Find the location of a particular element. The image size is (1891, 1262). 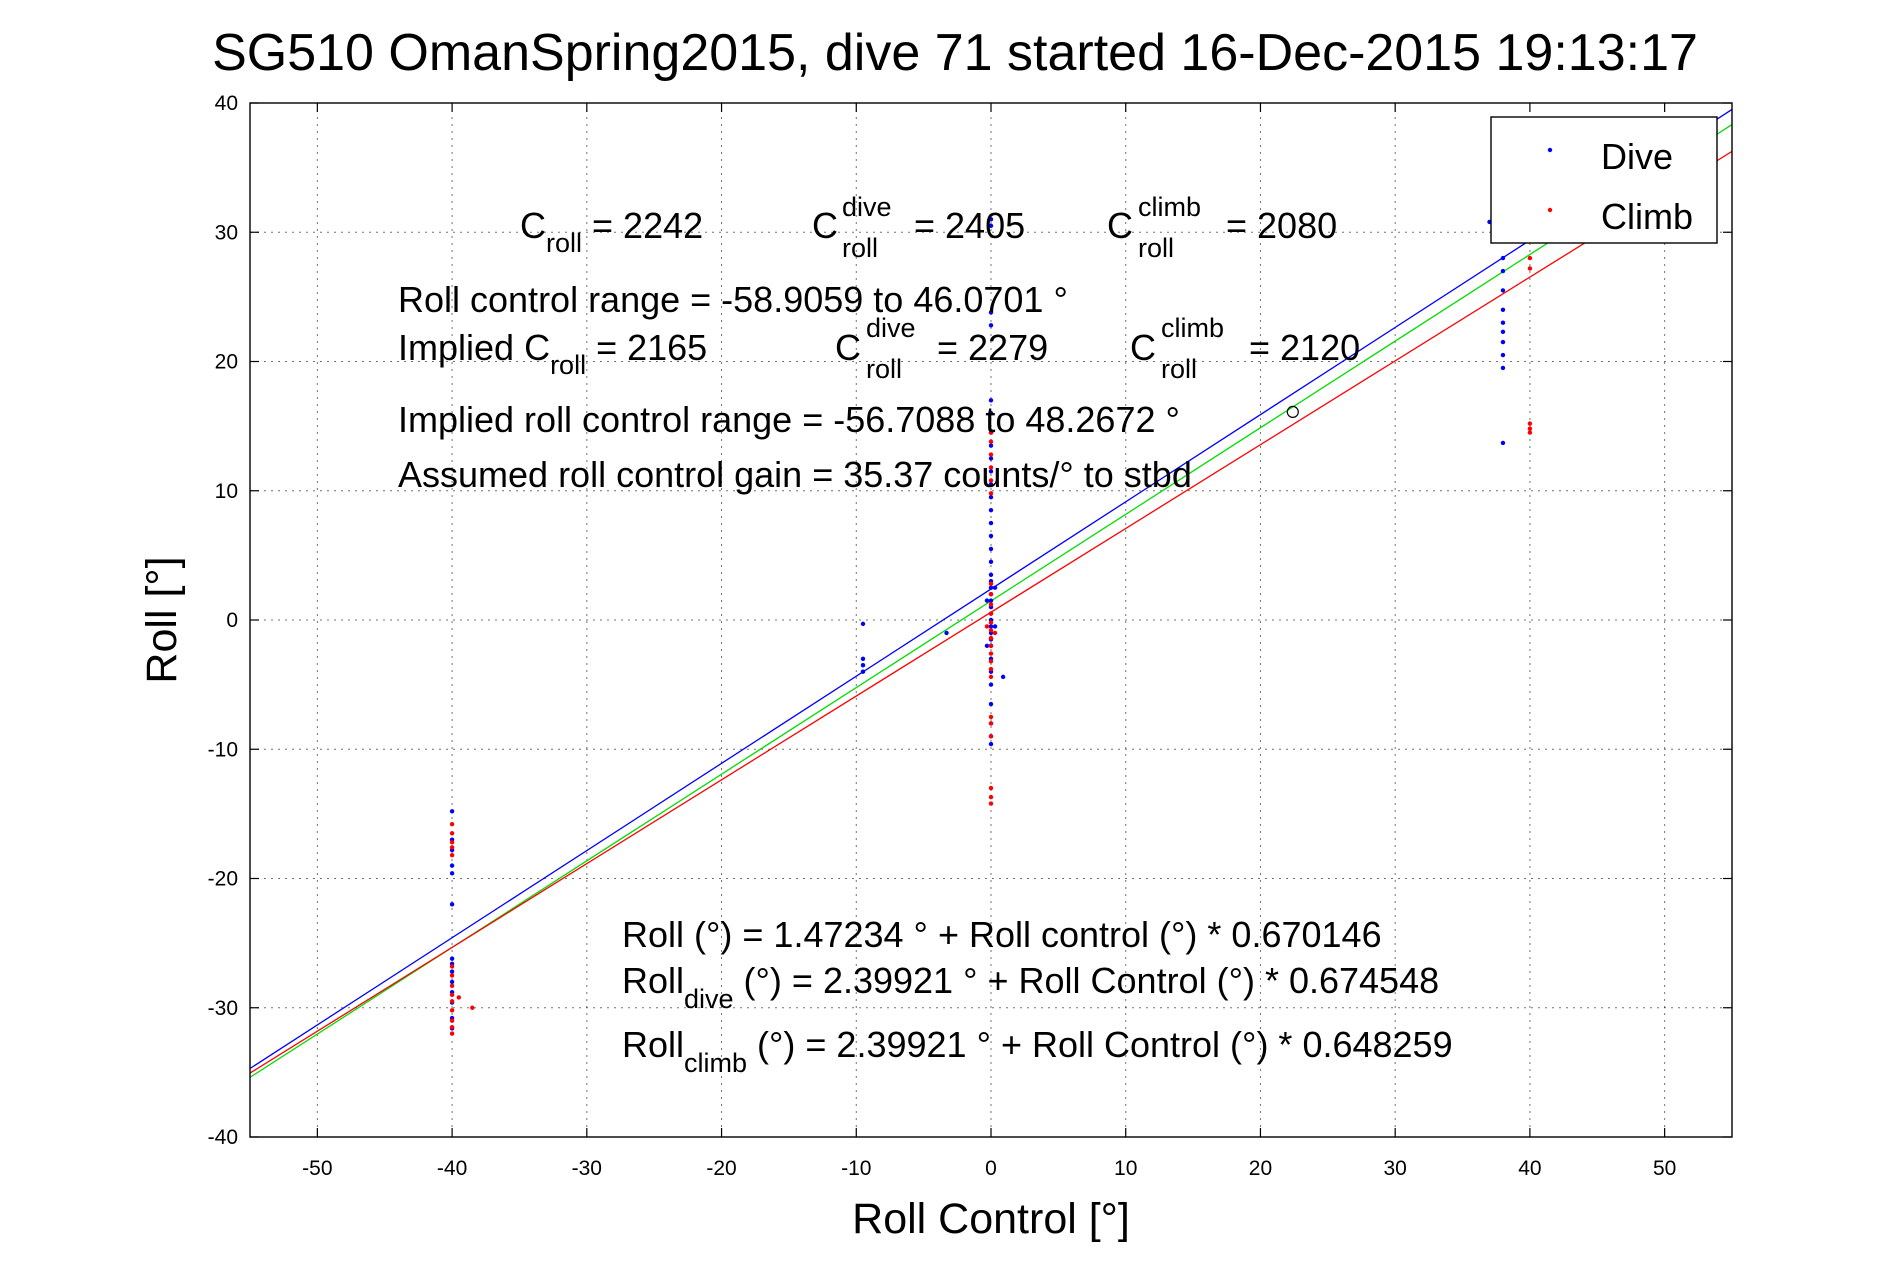

implied-c-roll-climb-sup: climb is located at coordinates (1192, 328).